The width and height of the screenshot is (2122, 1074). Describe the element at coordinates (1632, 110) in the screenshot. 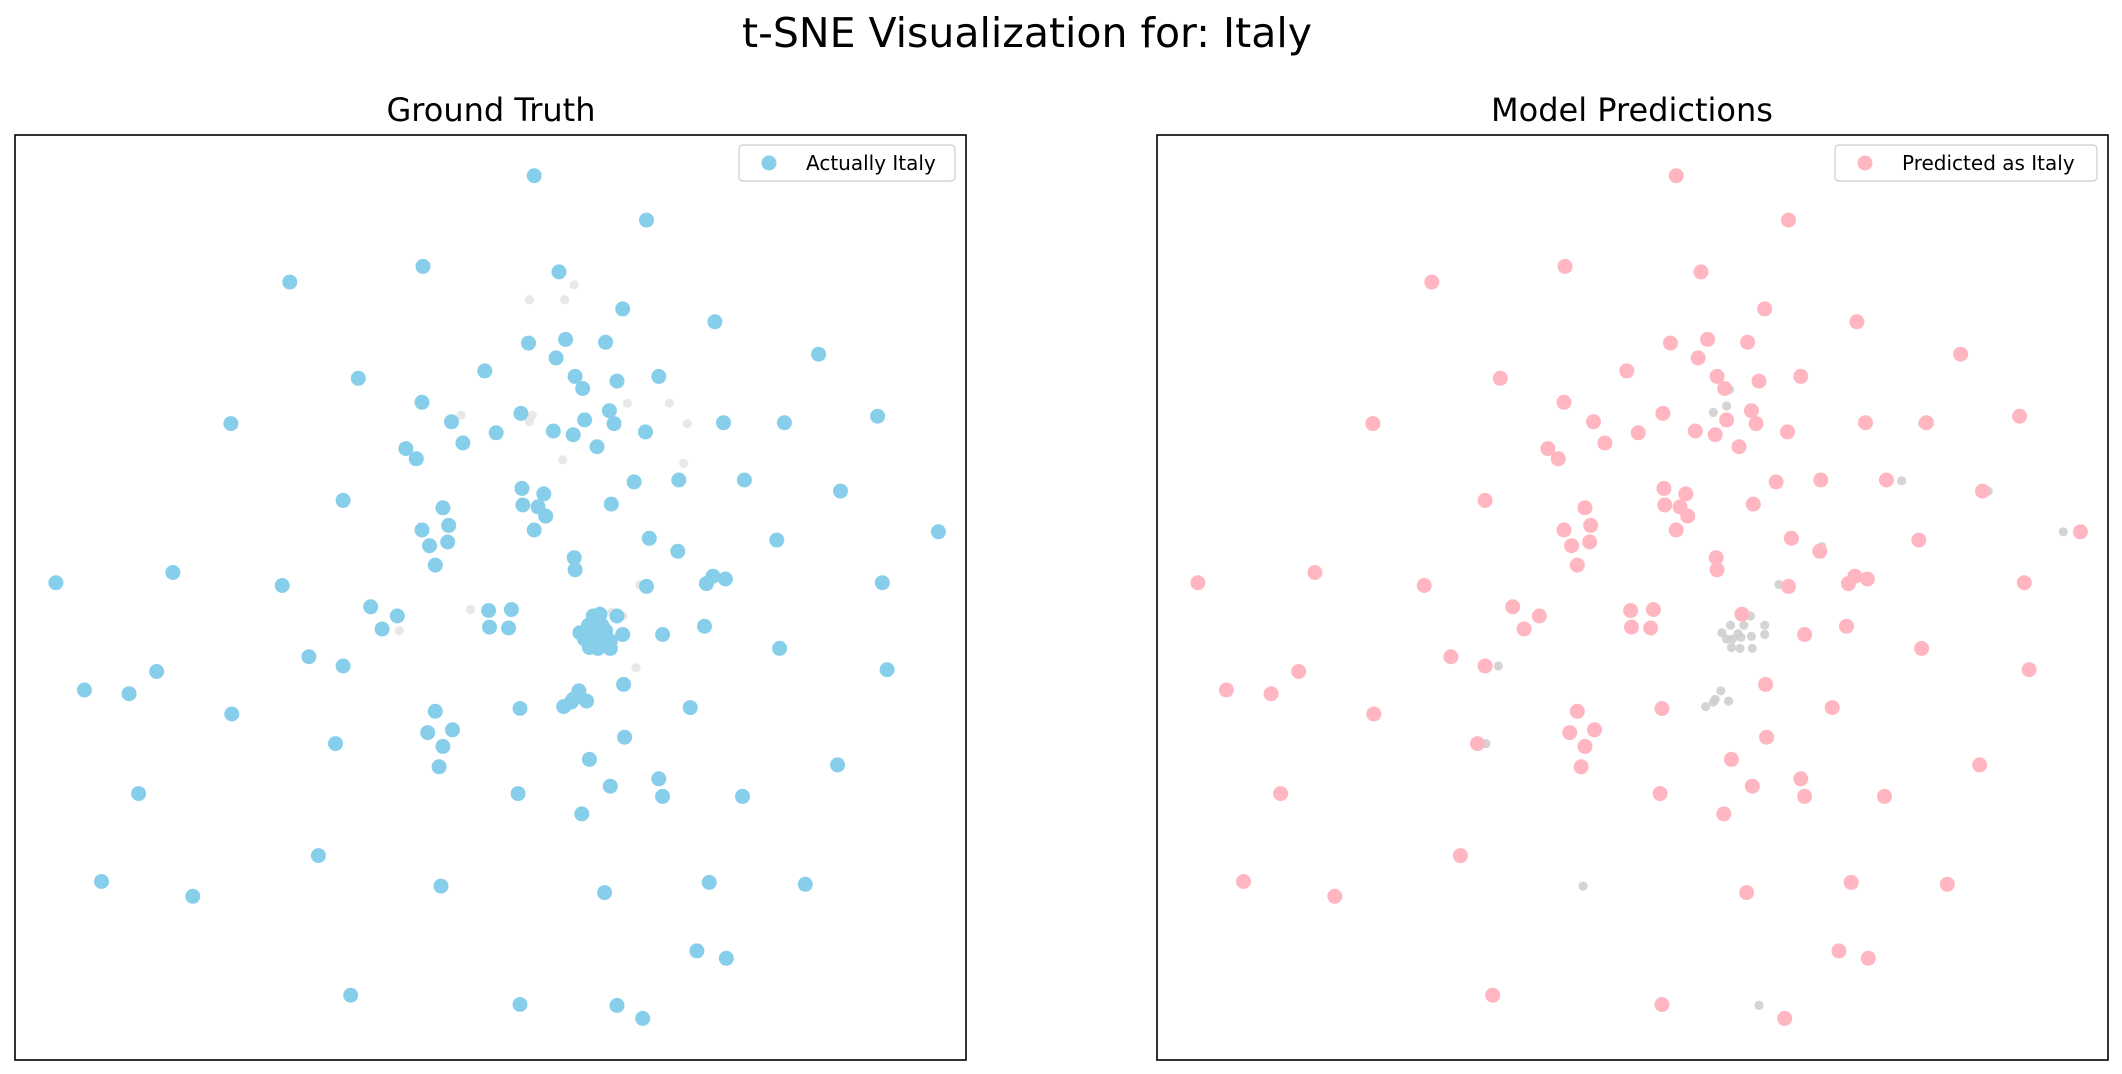

I see `model-predictions-title: Model Predictions` at that location.